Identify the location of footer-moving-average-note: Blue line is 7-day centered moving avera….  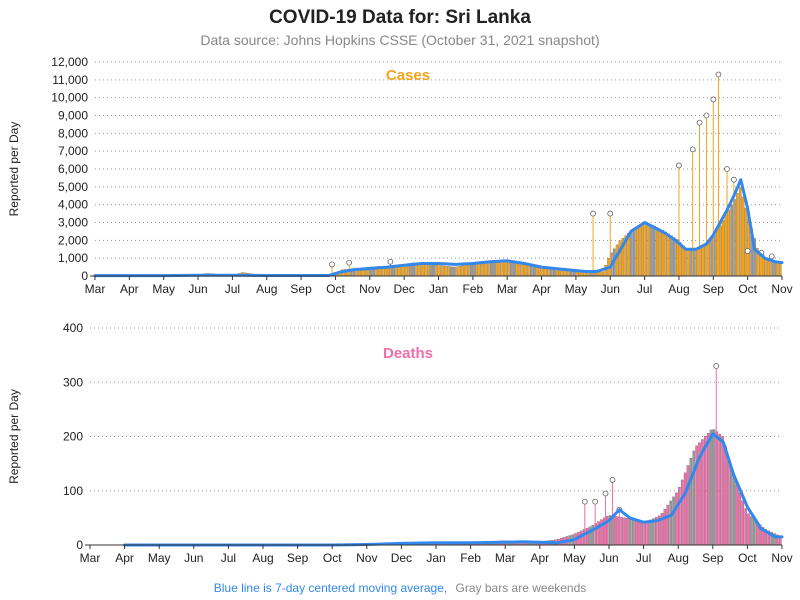
(330, 588).